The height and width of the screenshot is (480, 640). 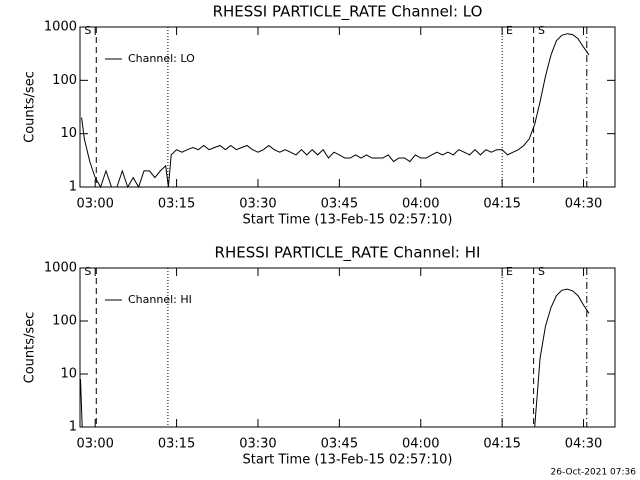 I want to click on legend-label: Channel: HI, so click(x=160, y=299).